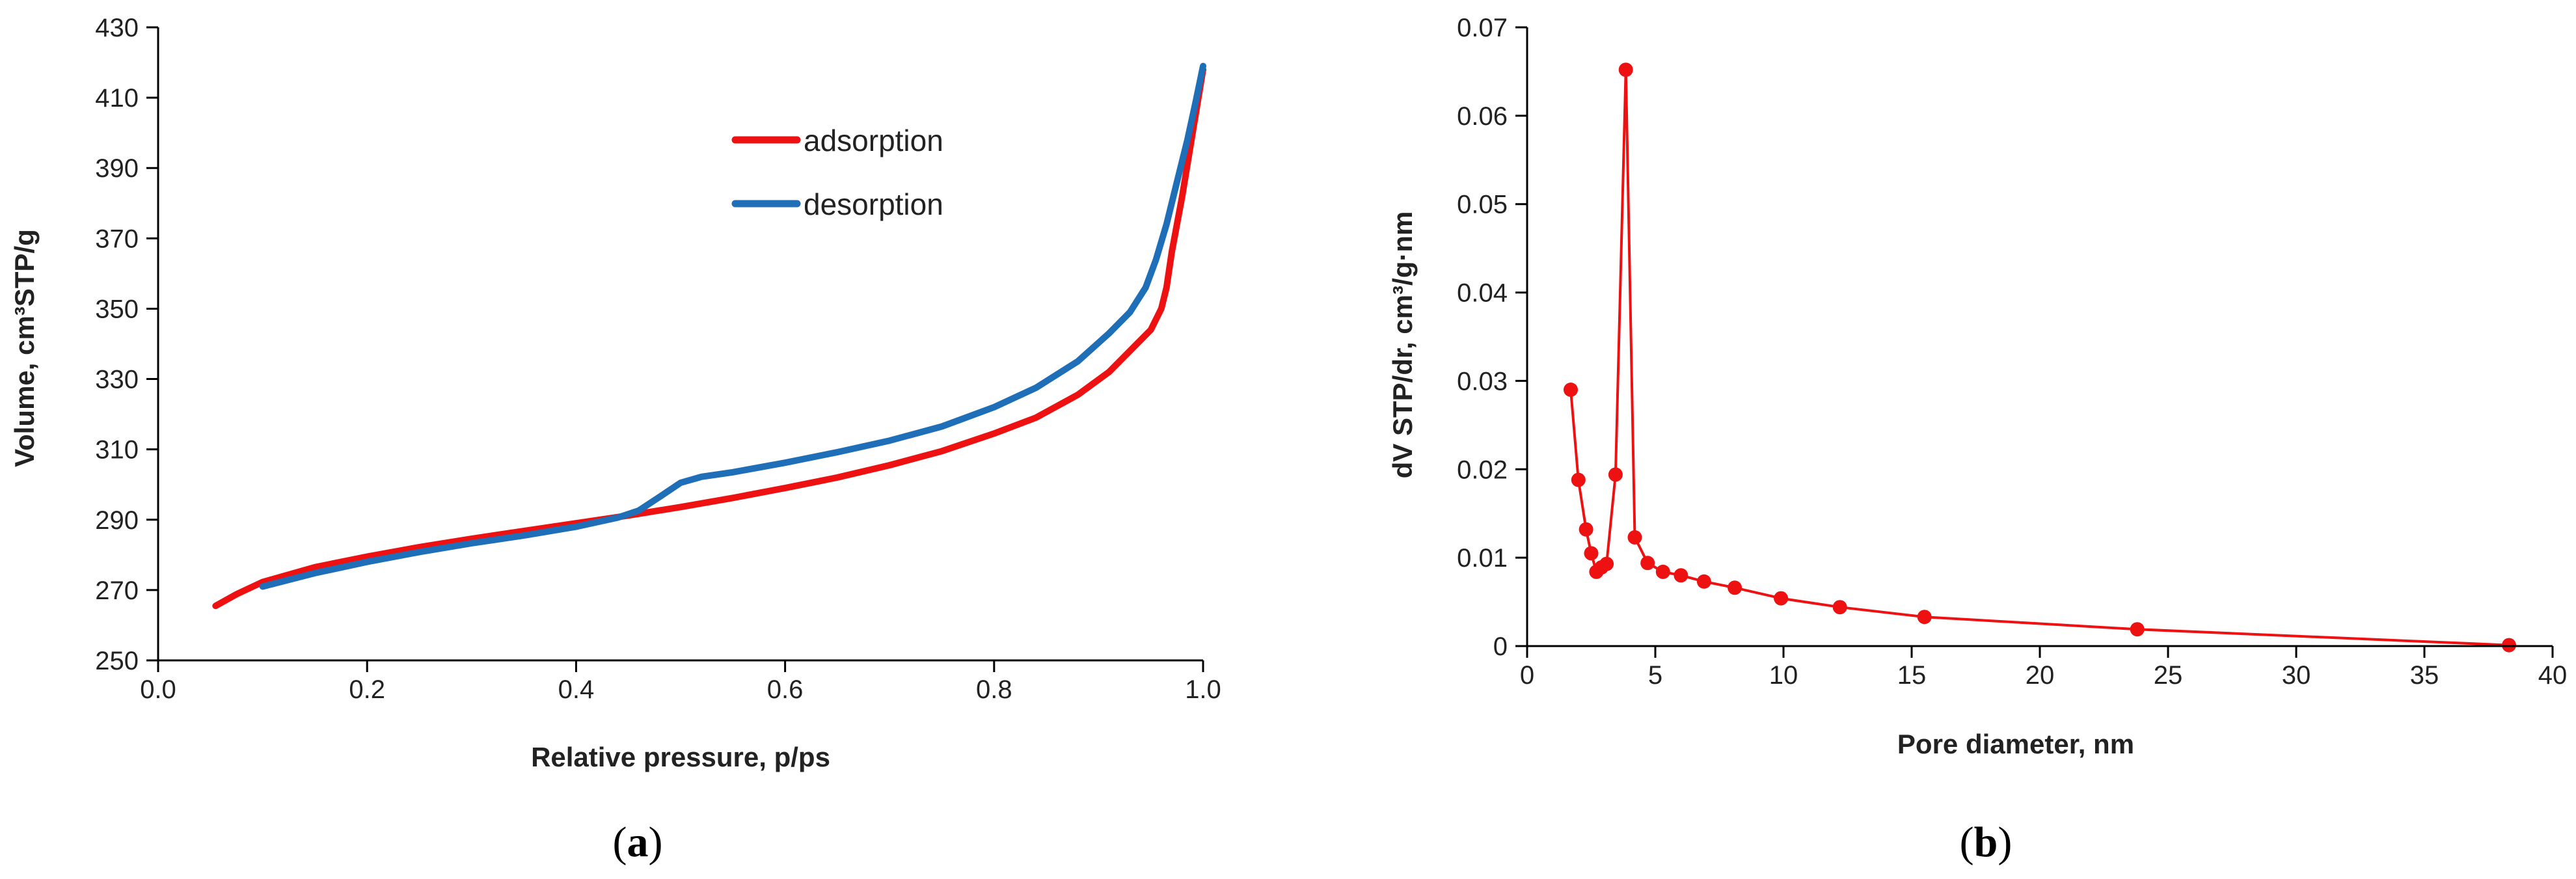 Image resolution: width=2576 pixels, height=879 pixels. What do you see at coordinates (158, 689) in the screenshot?
I see `chart-a-x-tick-label: 0.0` at bounding box center [158, 689].